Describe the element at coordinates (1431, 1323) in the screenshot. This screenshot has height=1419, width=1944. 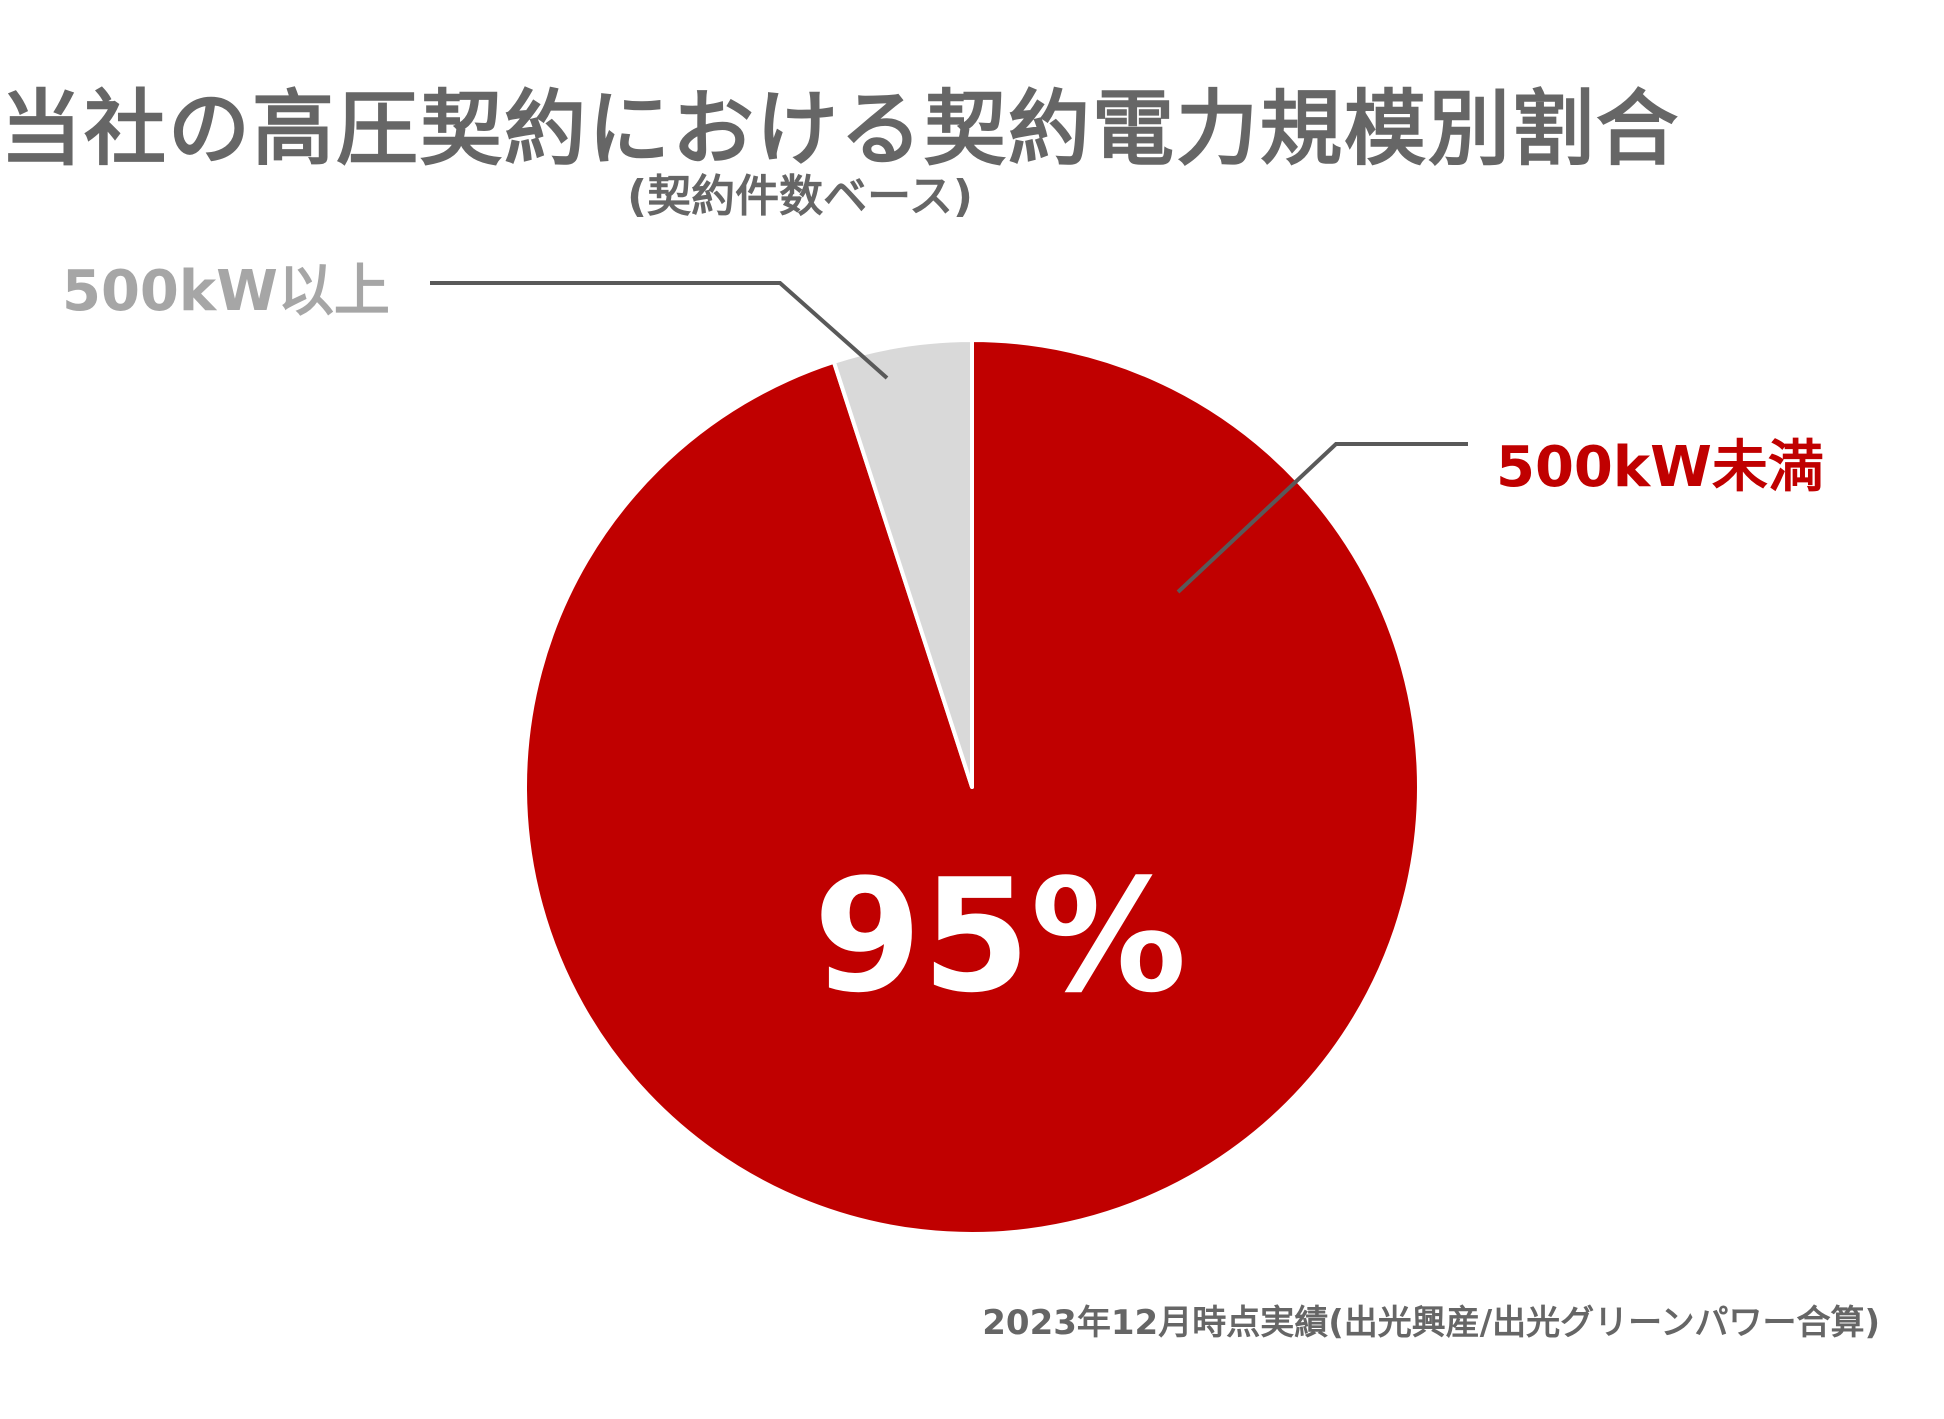
I see `source-footnote: 2023年12月時点実績(出光興産/出光グリーンパワー合算)` at that location.